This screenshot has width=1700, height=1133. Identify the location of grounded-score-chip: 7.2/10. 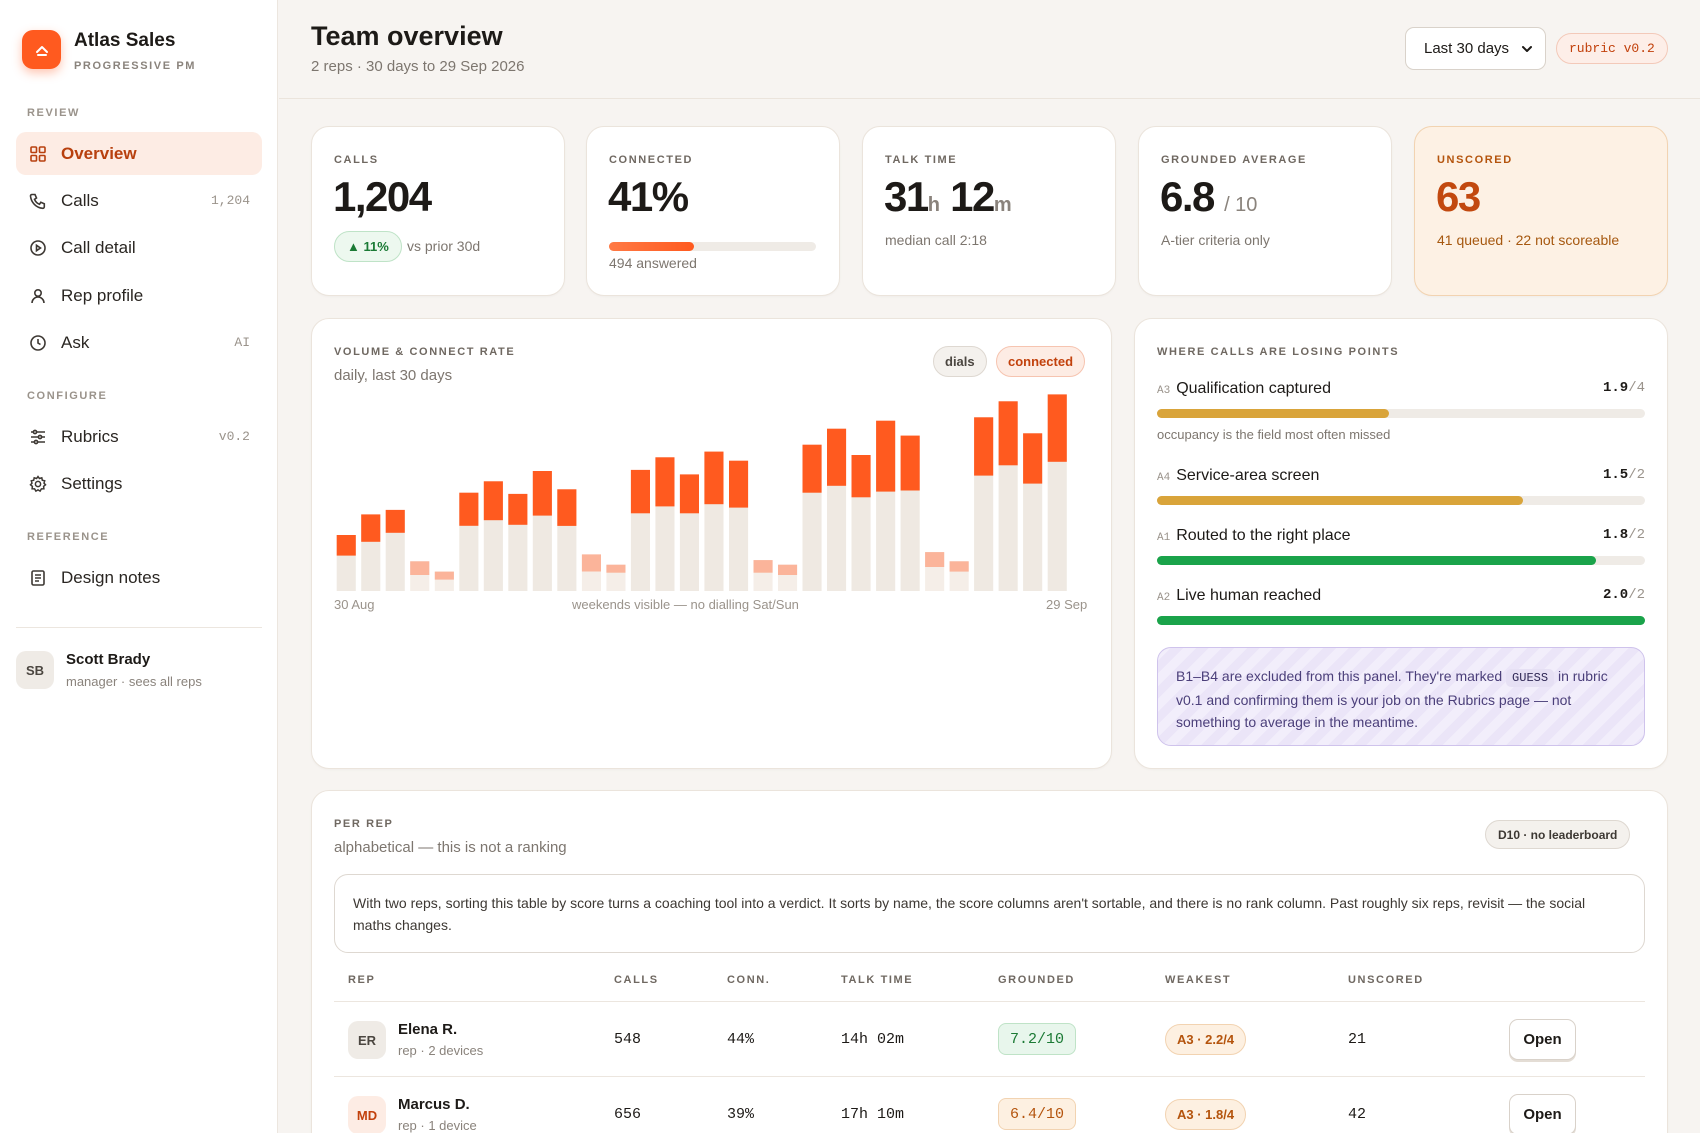
(1037, 1039).